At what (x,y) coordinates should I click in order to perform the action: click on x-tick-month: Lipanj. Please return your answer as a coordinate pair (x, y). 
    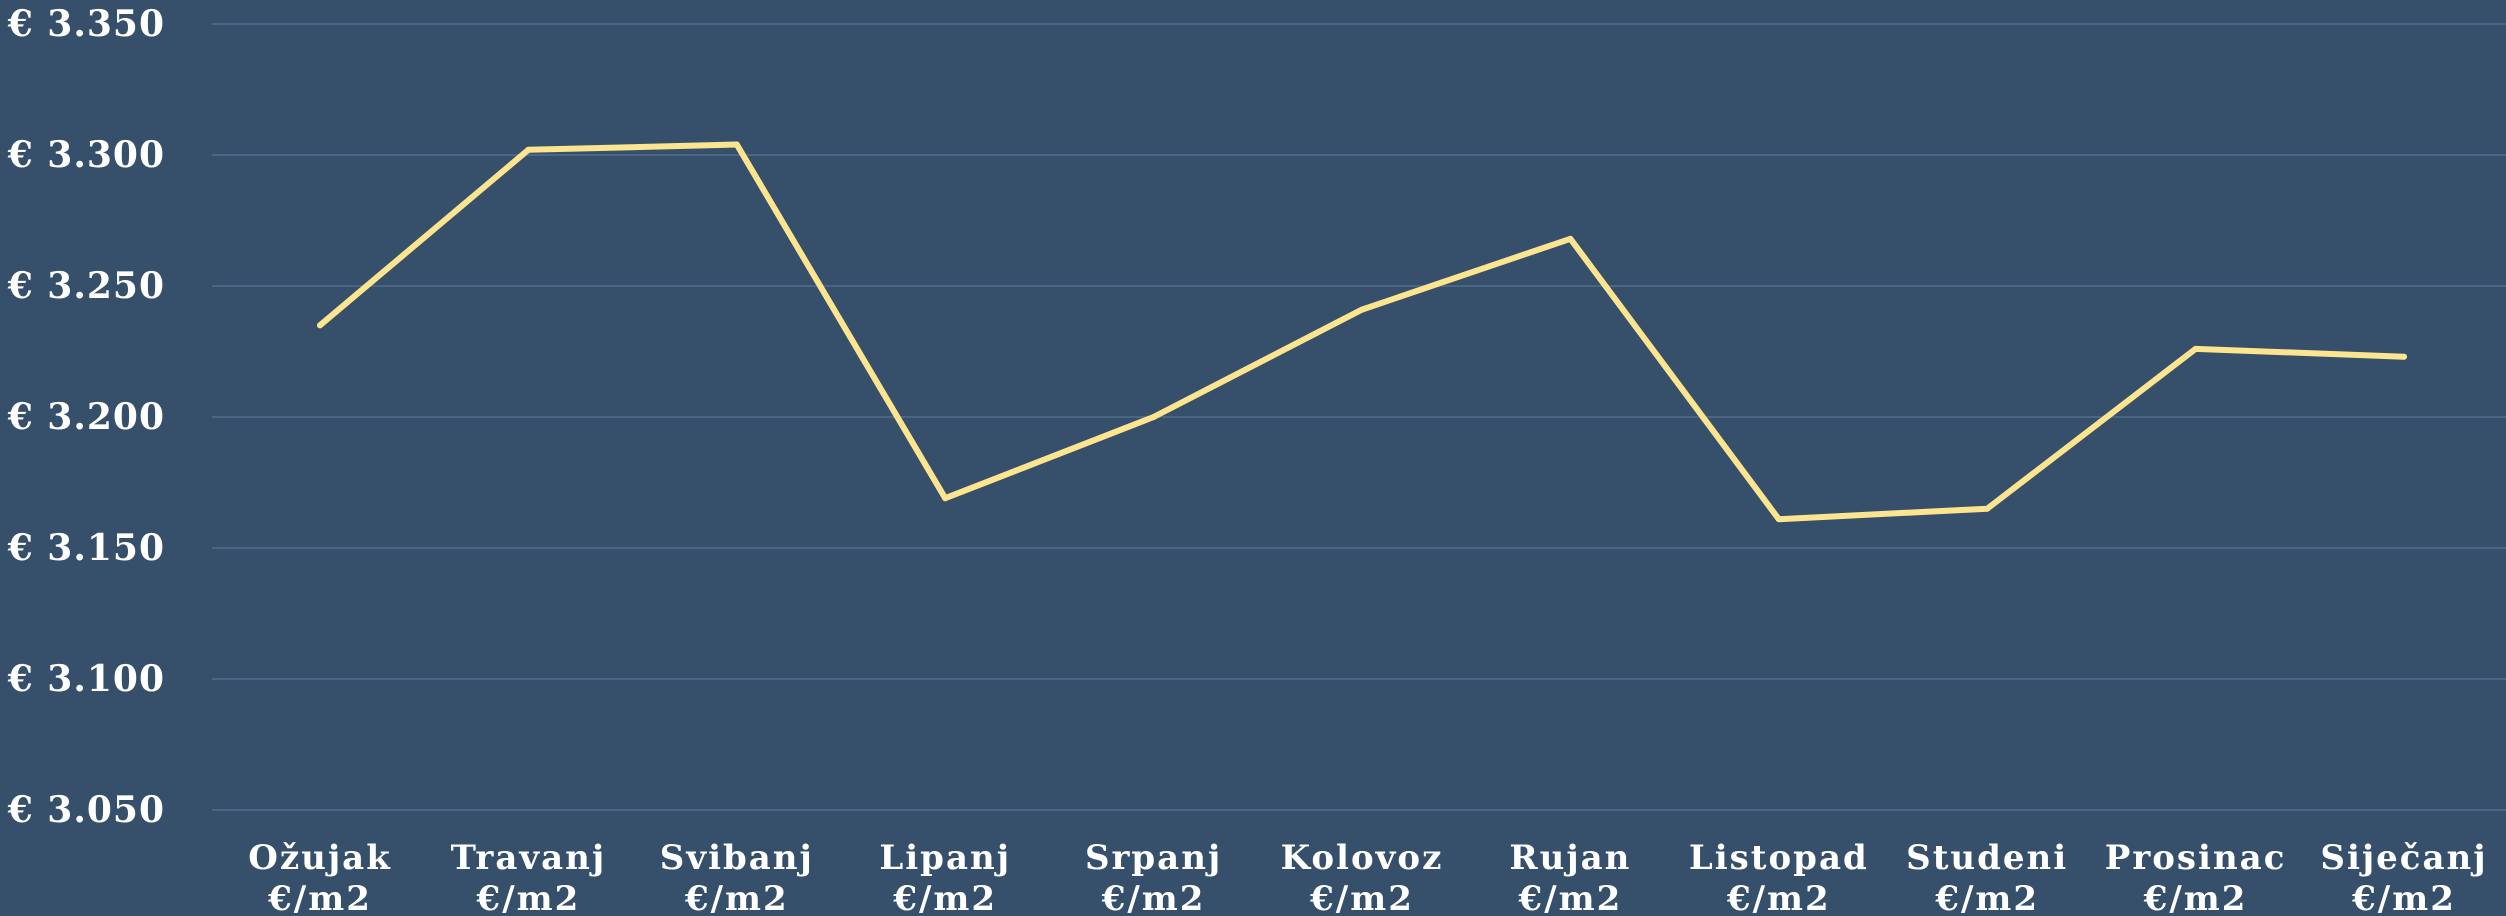
    Looking at the image, I should click on (945, 858).